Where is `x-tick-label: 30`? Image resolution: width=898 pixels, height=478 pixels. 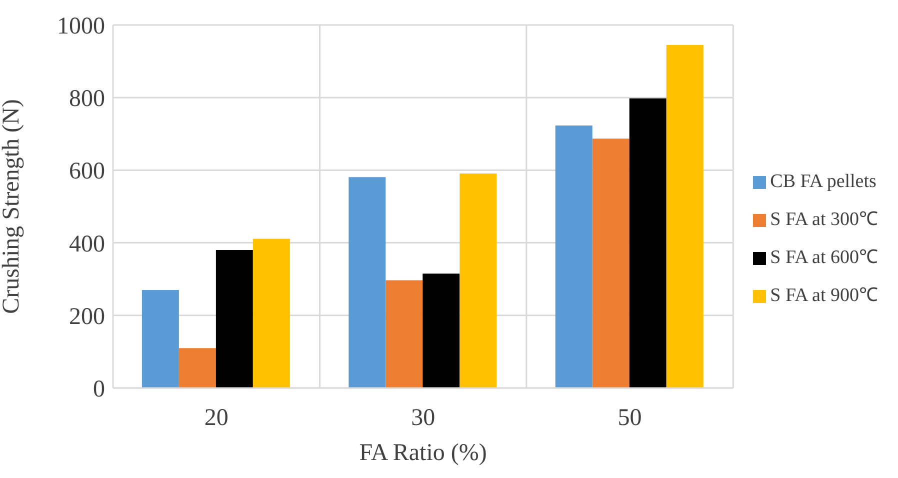 x-tick-label: 30 is located at coordinates (423, 418).